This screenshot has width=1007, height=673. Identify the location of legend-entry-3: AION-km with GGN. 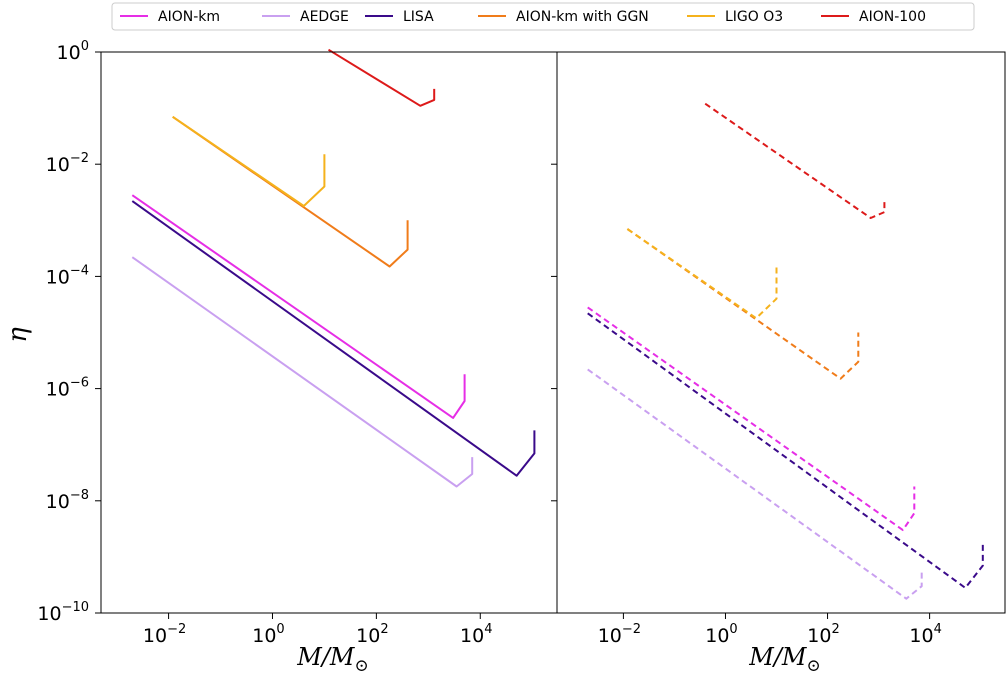
(582, 17).